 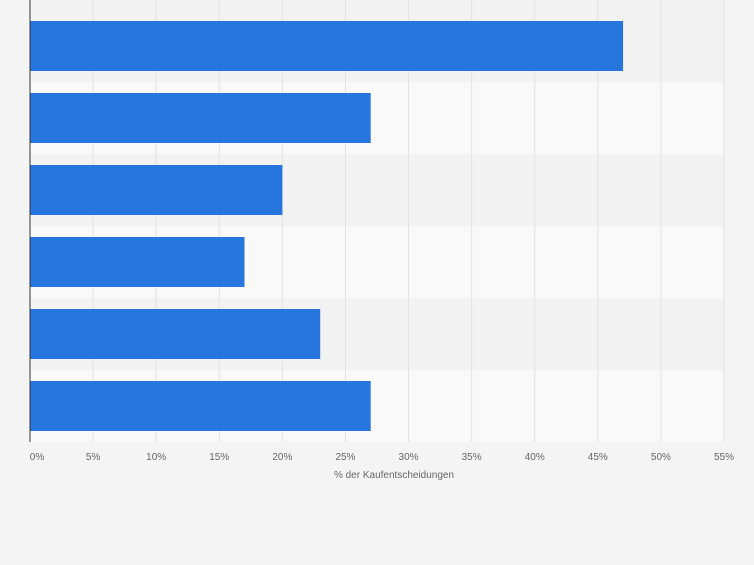 I want to click on x-axis-label: % der Kaufentscheidungen, so click(x=394, y=475).